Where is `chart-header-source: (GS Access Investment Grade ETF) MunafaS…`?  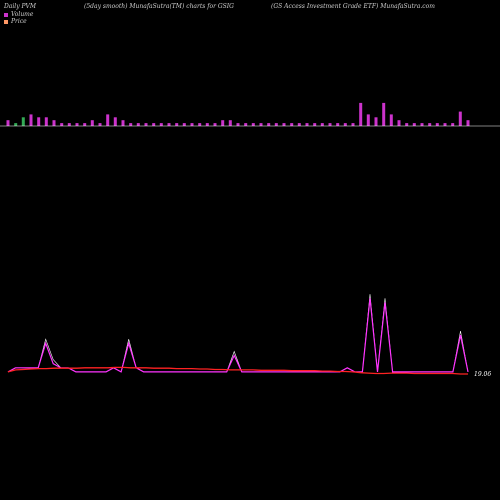
chart-header-source: (GS Access Investment Grade ETF) MunafaS… is located at coordinates (353, 6).